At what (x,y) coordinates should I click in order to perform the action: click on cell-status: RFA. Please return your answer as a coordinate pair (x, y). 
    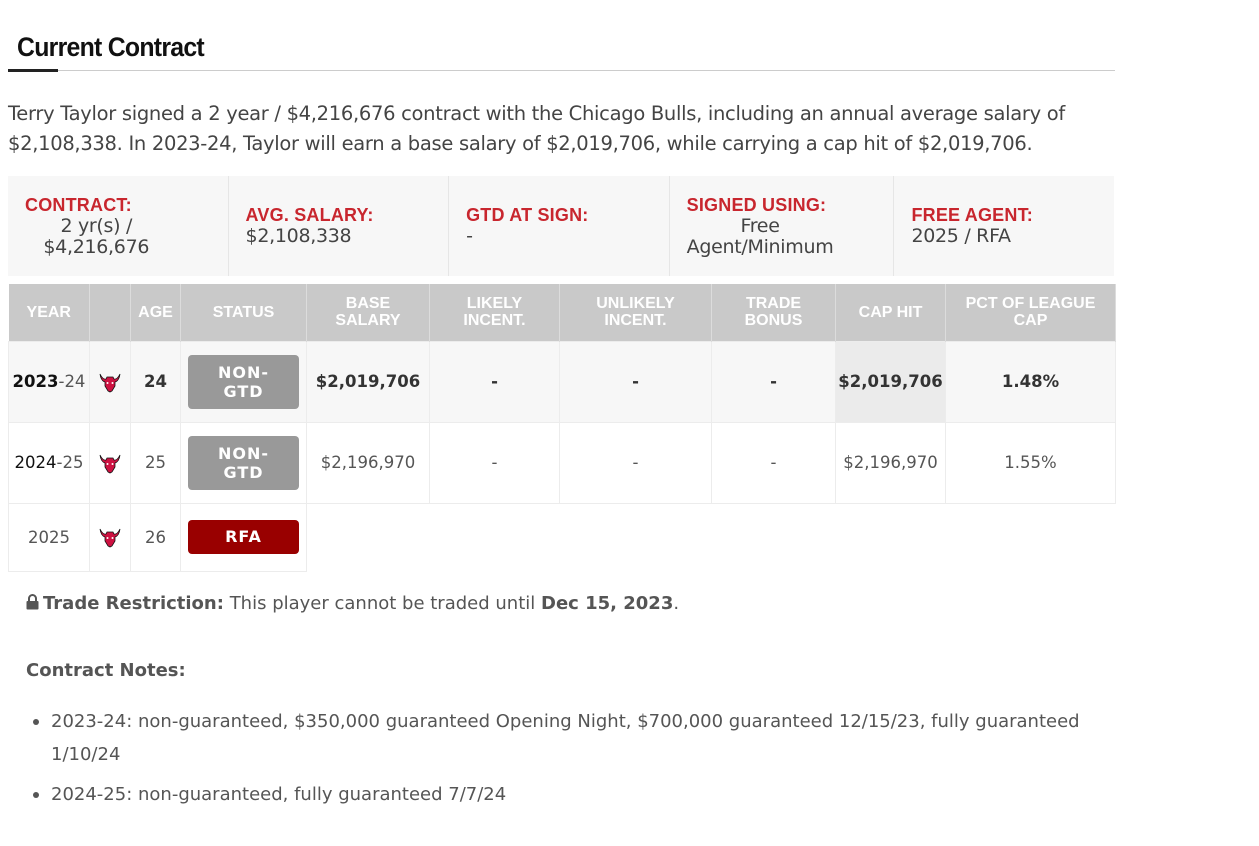
    Looking at the image, I should click on (243, 537).